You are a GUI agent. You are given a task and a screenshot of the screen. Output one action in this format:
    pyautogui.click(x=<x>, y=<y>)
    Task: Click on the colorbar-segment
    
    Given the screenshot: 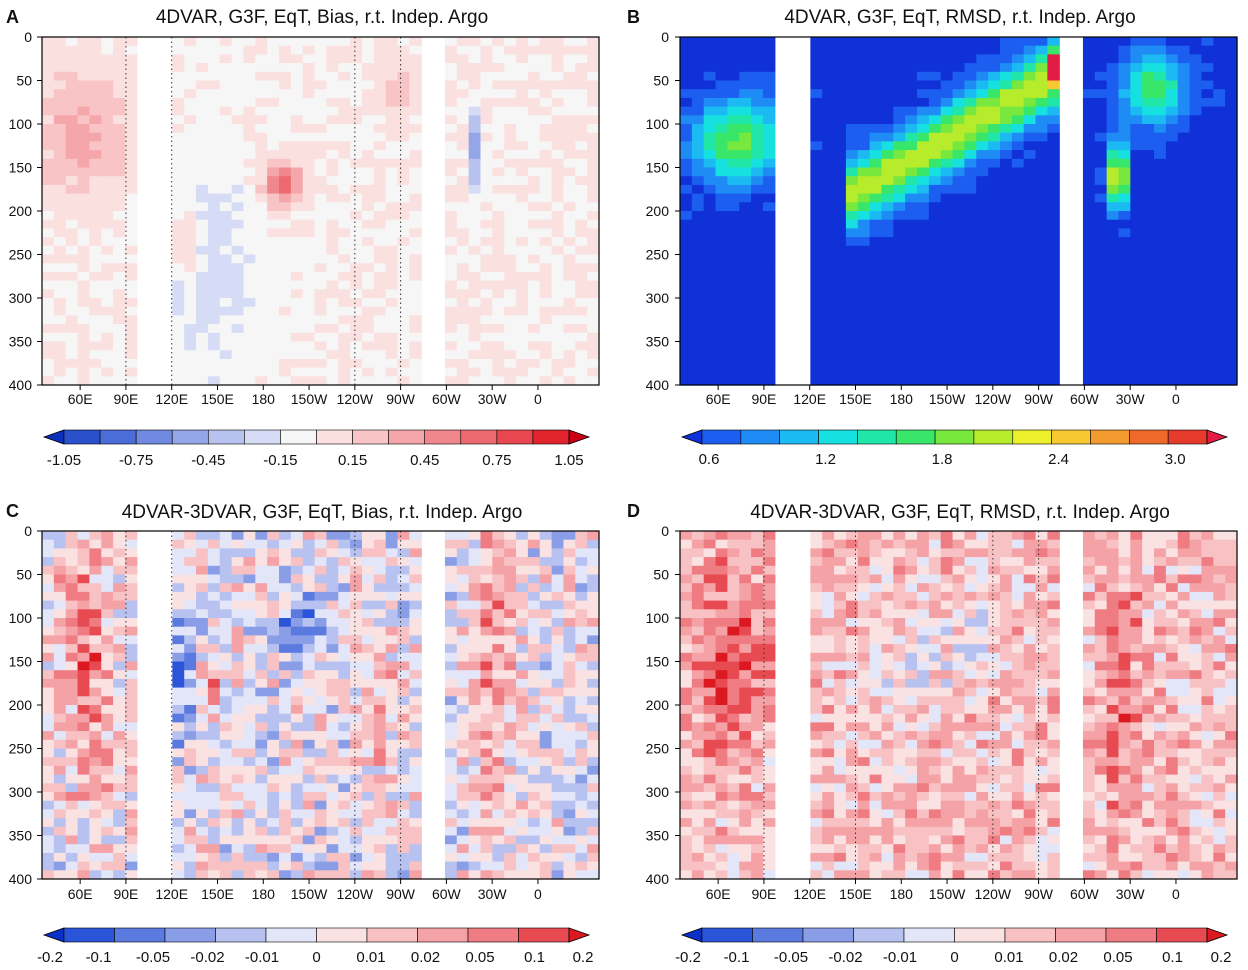 What is the action you would take?
    pyautogui.click(x=262, y=437)
    